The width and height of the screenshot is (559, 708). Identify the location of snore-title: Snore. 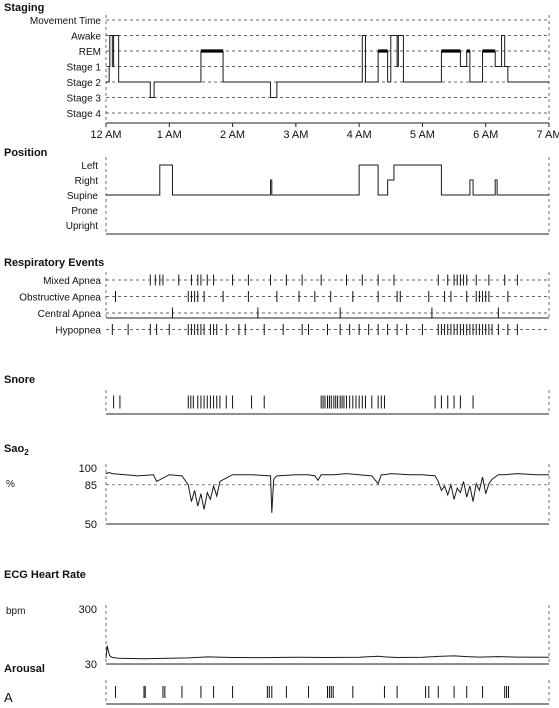
(19, 380).